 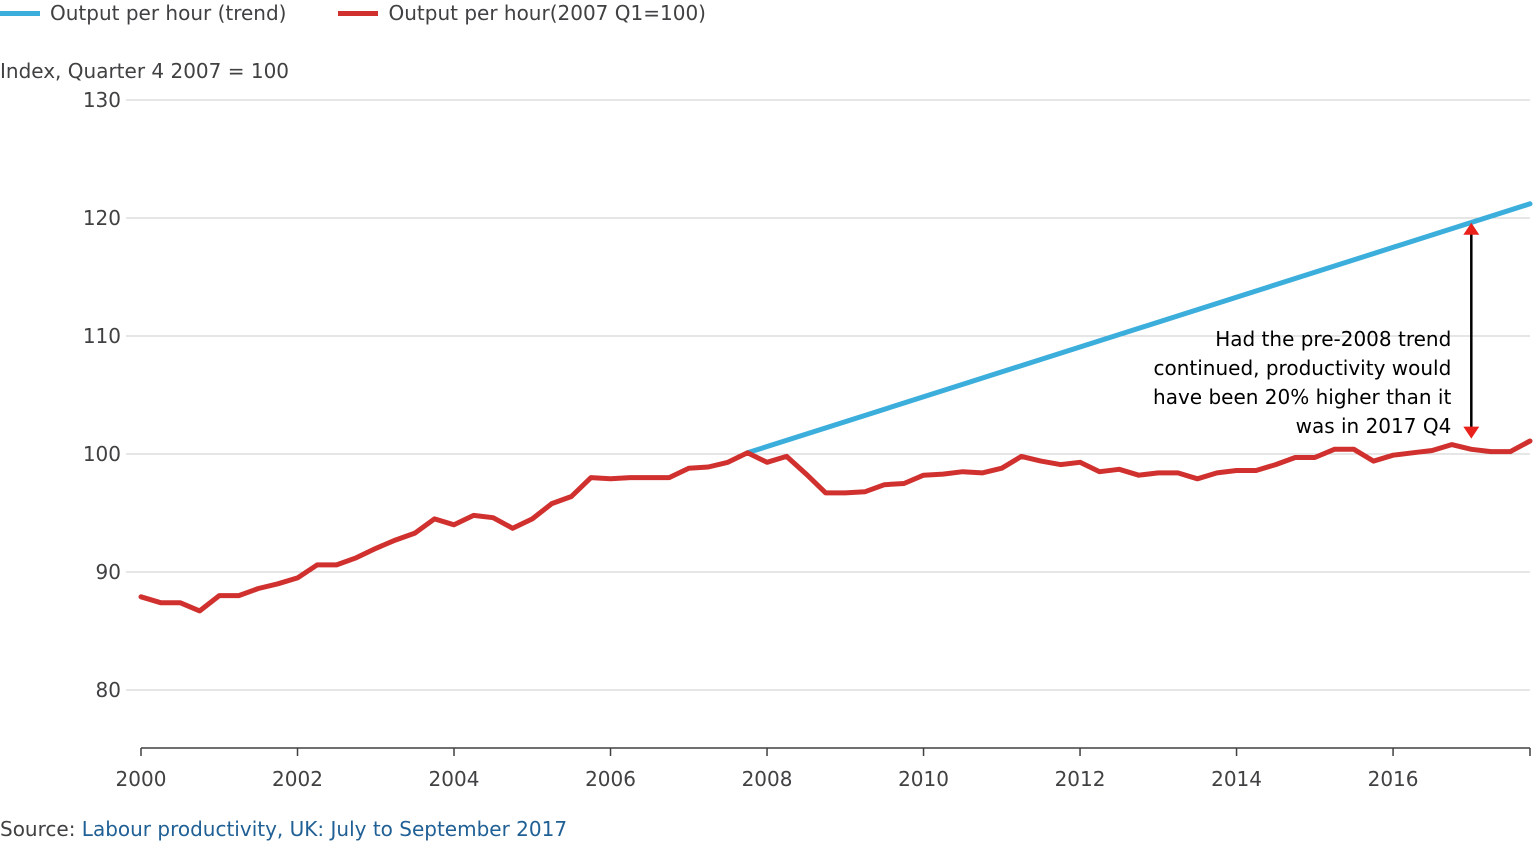 I want to click on y-tick-label-120: 120, so click(x=102, y=218).